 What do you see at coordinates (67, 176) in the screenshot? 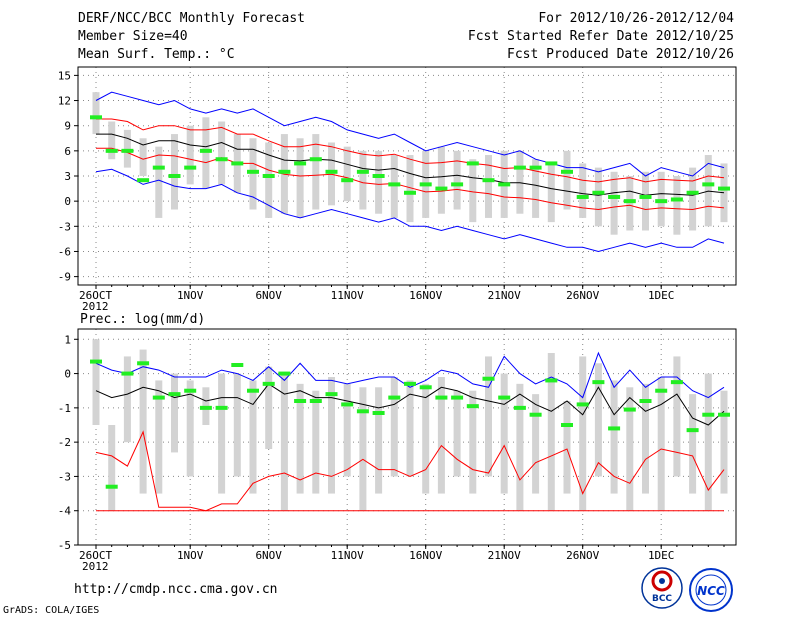
I see `temp-ytick-label-4: 3` at bounding box center [67, 176].